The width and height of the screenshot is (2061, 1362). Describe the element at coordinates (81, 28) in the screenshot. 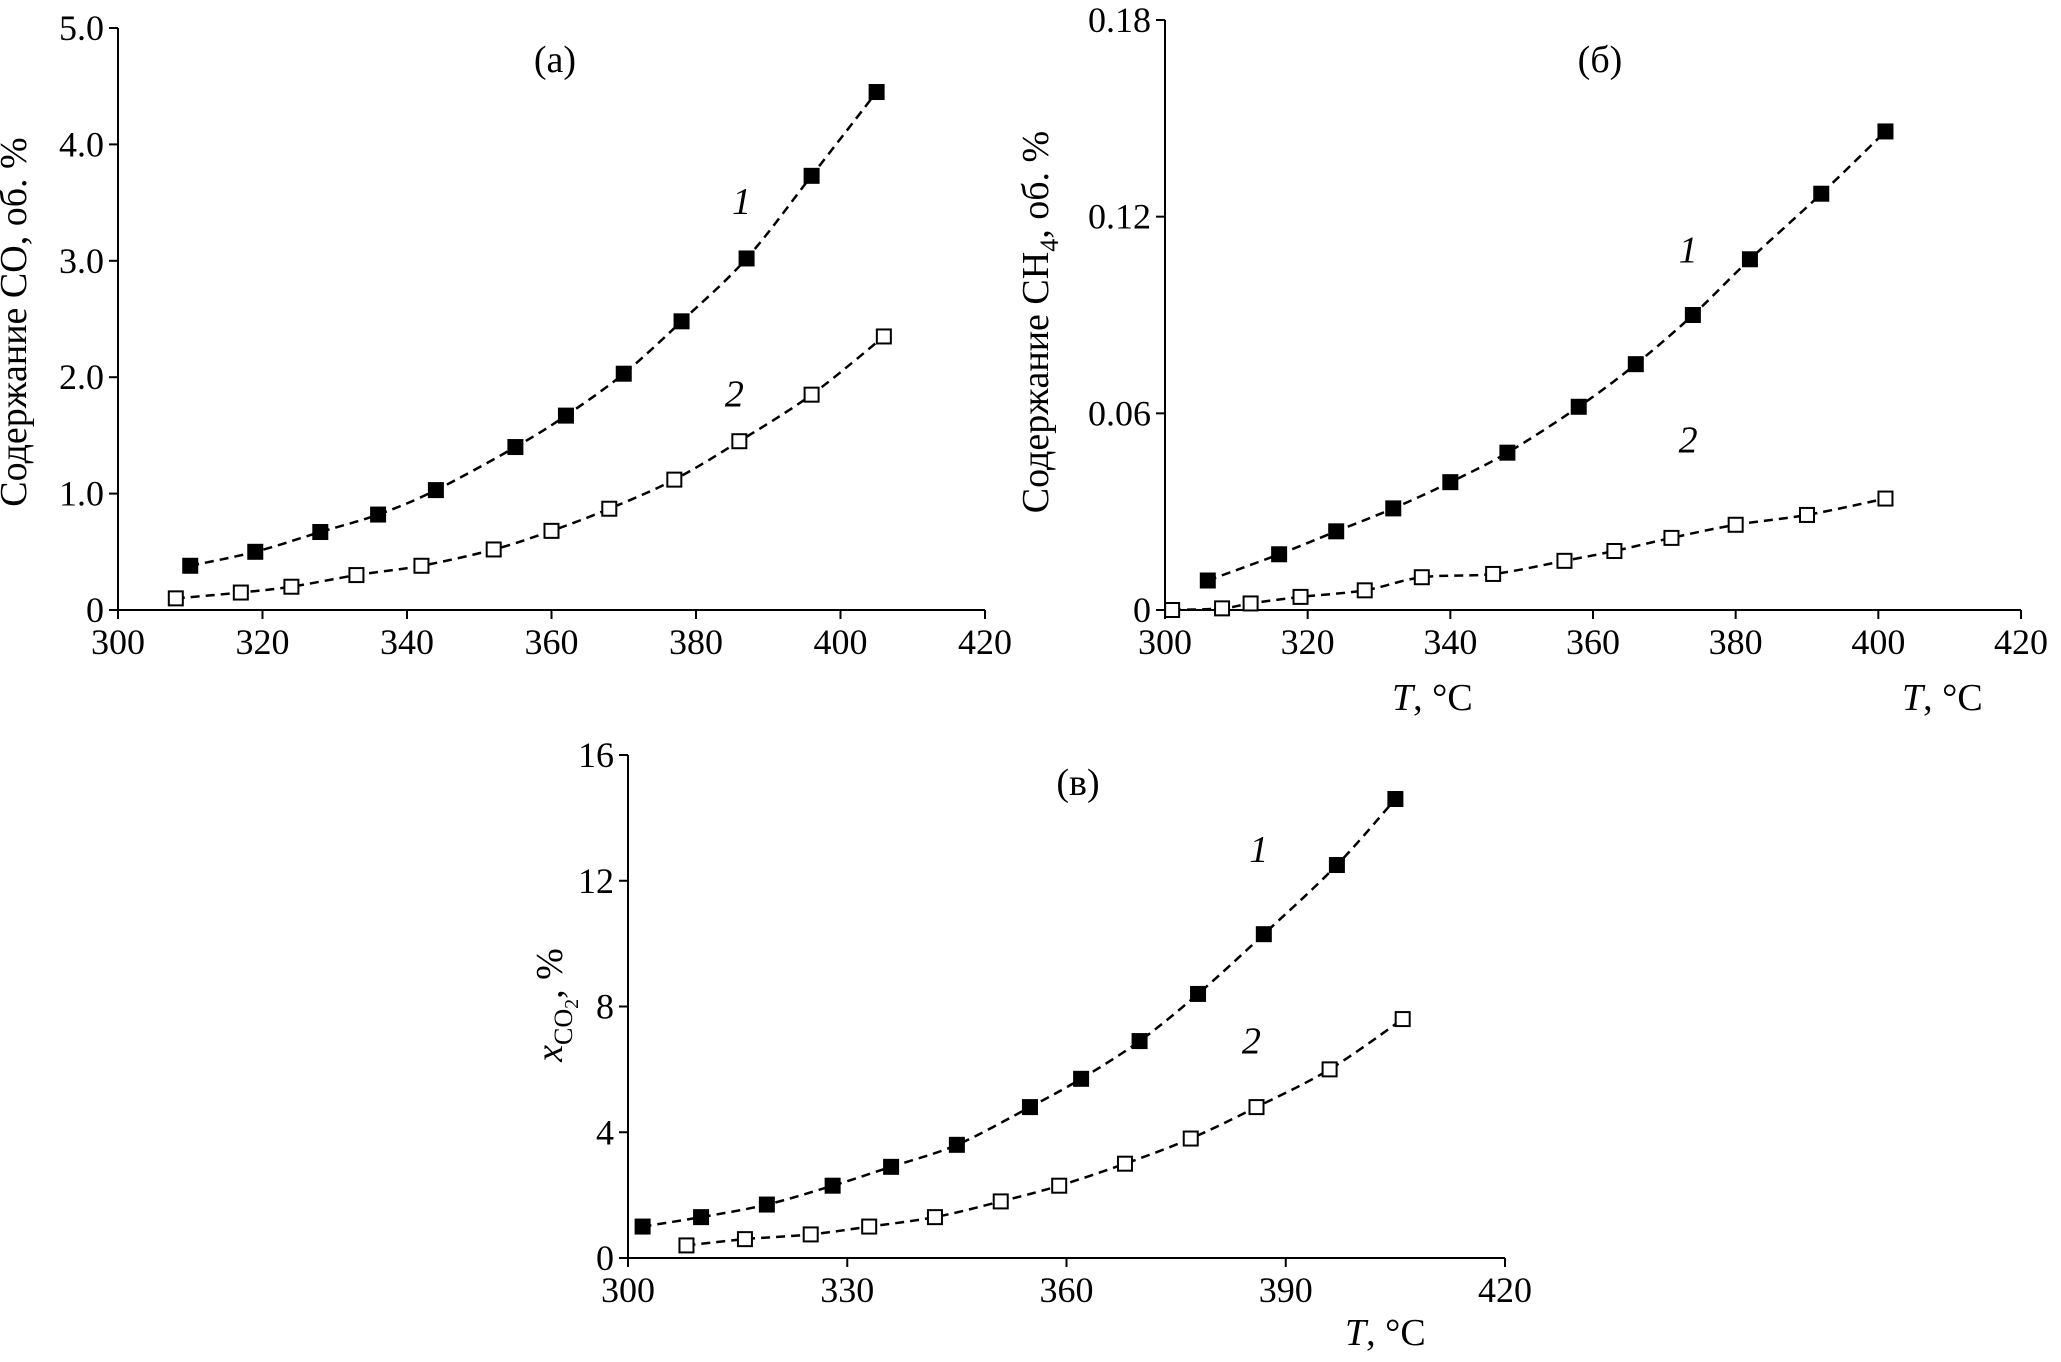

I see `panel-a-y-tick-label: 5.0` at that location.